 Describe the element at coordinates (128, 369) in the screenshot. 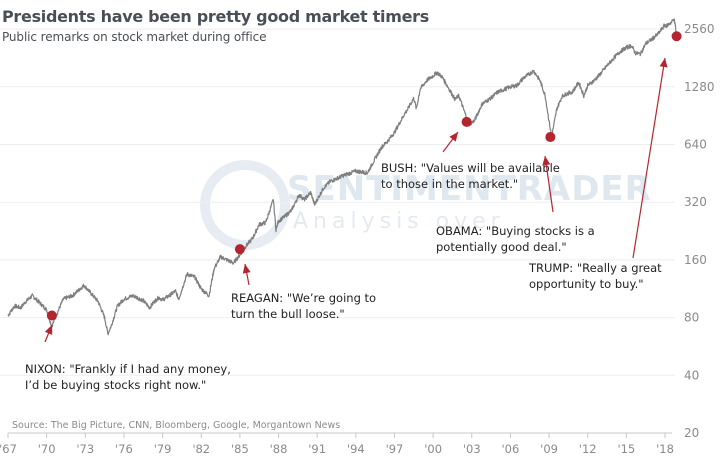

I see `annotation-label-line1: NIXON: "Frankly if I had any money,` at that location.